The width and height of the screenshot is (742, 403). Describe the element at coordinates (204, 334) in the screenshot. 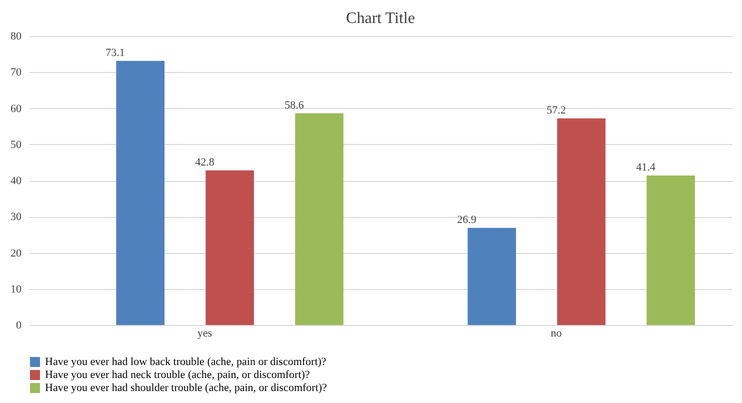

I see `x-tick-label: yes` at that location.